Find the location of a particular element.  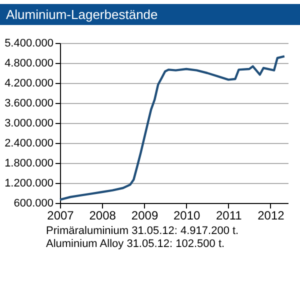

y-tick-label: 600.000 is located at coordinates (34, 204).